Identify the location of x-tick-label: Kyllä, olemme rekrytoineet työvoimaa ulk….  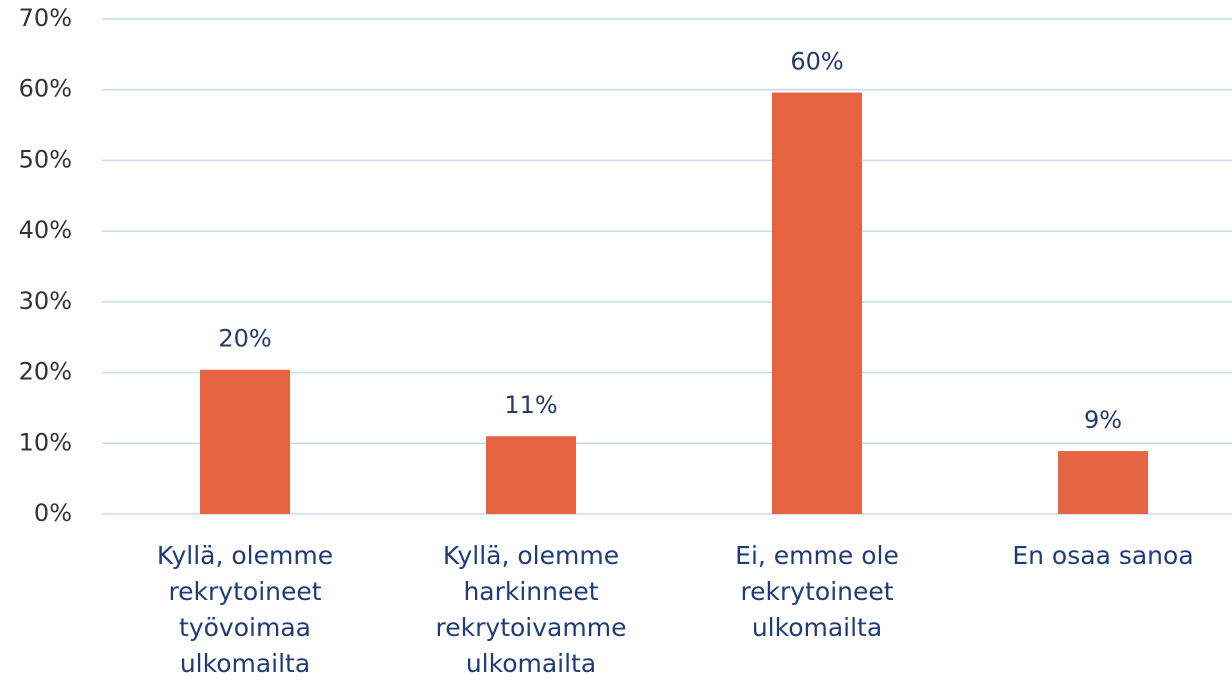
(245, 609).